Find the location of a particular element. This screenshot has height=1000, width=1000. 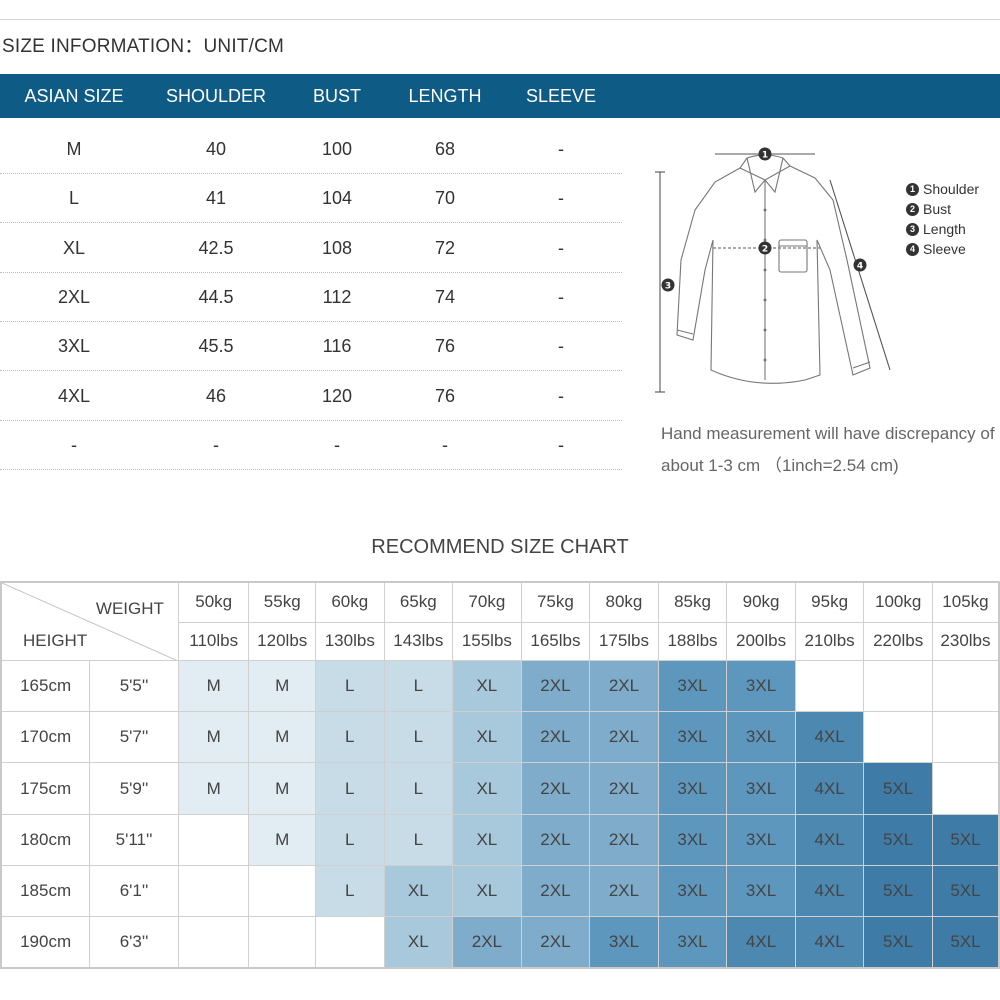

weight-kg-header: 90kg is located at coordinates (761, 602).